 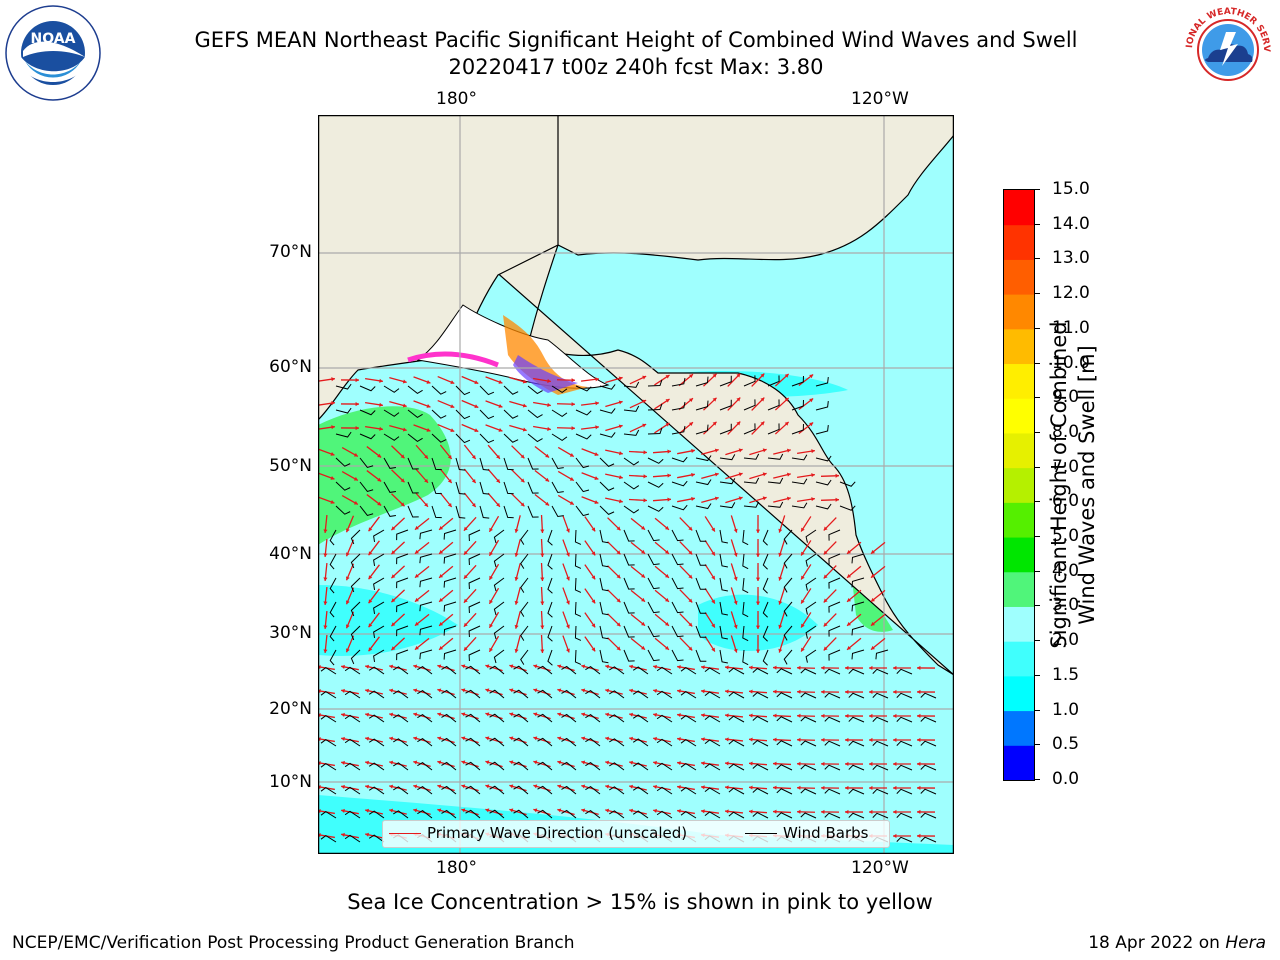 What do you see at coordinates (1245, 943) in the screenshot?
I see `host-name: Hera` at bounding box center [1245, 943].